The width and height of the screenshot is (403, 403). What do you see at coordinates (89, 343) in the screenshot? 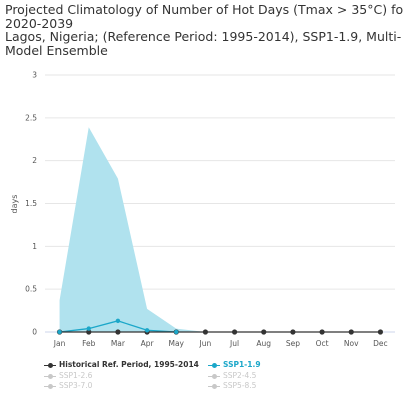
I see `x-tick-label: Feb` at bounding box center [89, 343].